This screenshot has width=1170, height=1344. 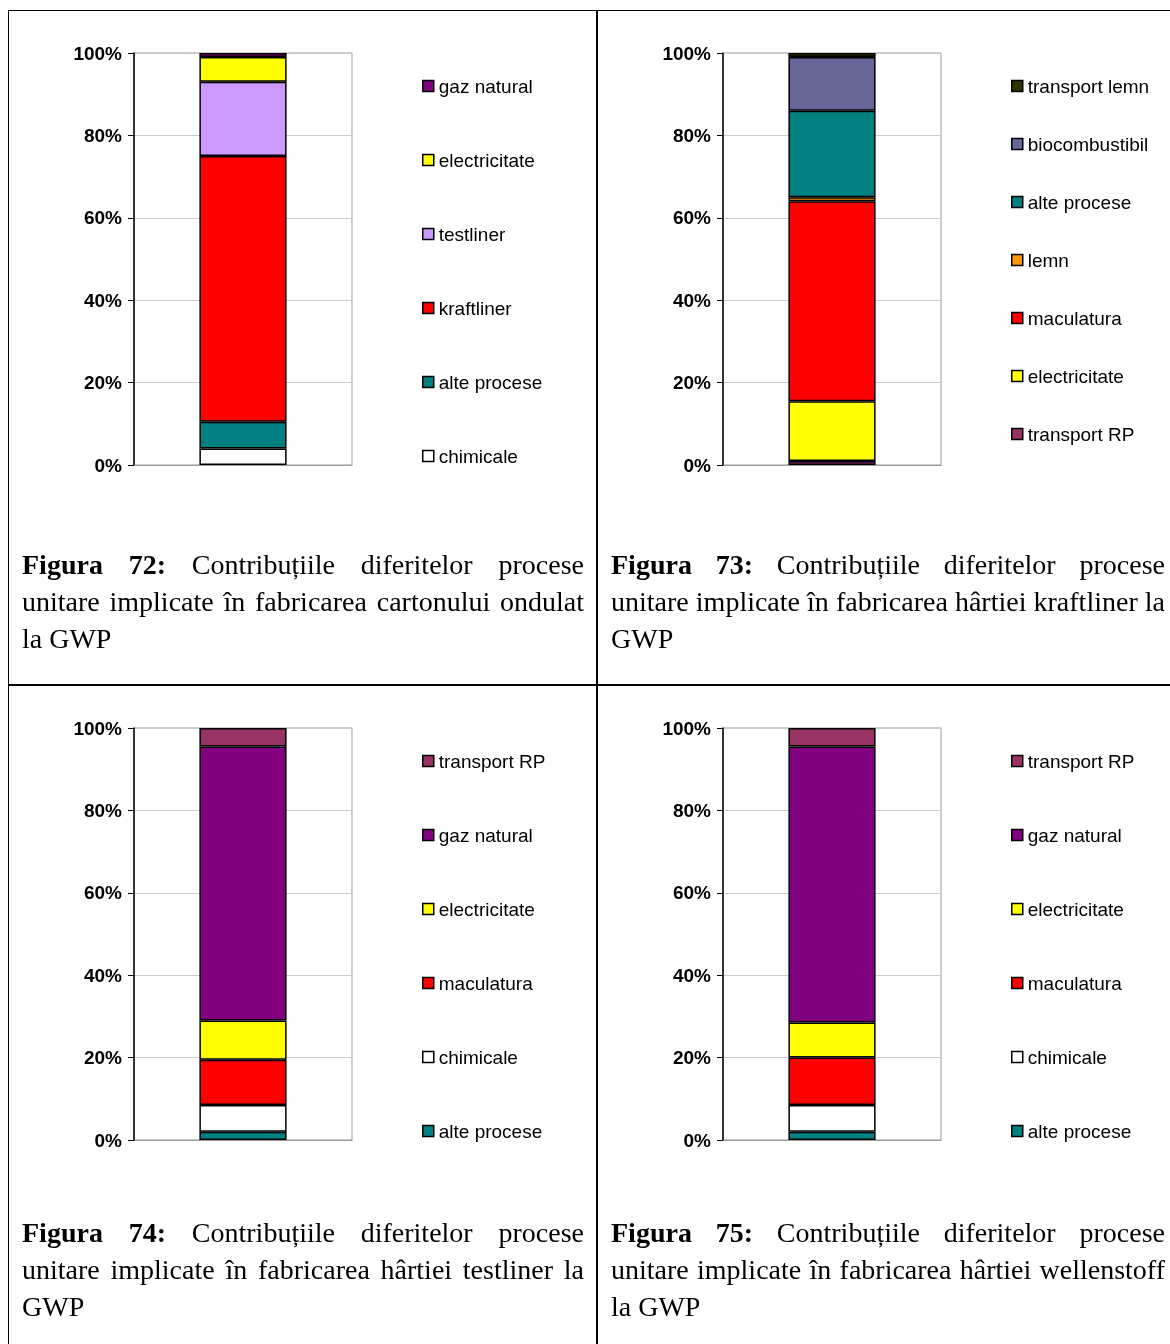 What do you see at coordinates (1048, 260) in the screenshot?
I see `legend-label: lemn` at bounding box center [1048, 260].